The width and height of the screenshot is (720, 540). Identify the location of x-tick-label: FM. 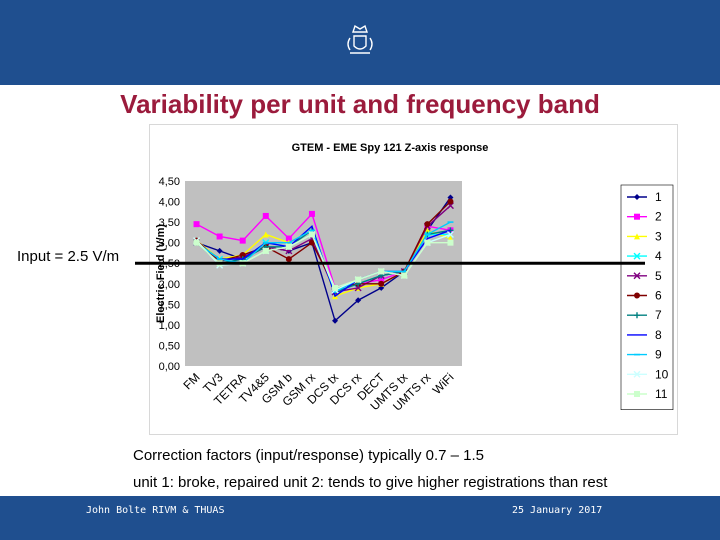
(192, 381).